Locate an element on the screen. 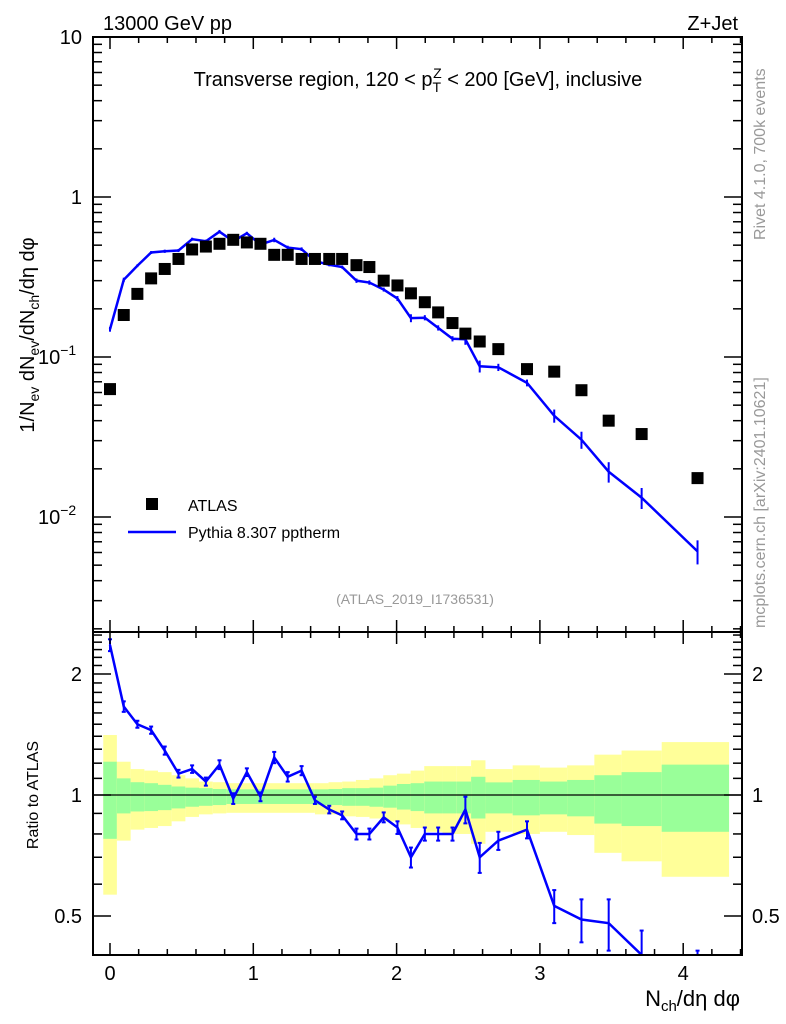 Image resolution: width=786 pixels, height=1024 pixels. y-tick-label: 10⁻² is located at coordinates (57, 515).